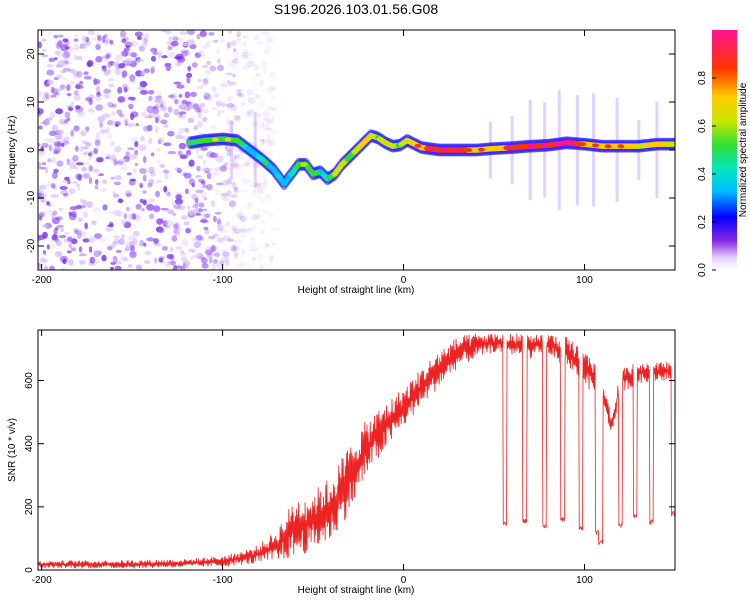 The image size is (750, 600). What do you see at coordinates (29, 506) in the screenshot?
I see `y-tick-label: 200` at bounding box center [29, 506].